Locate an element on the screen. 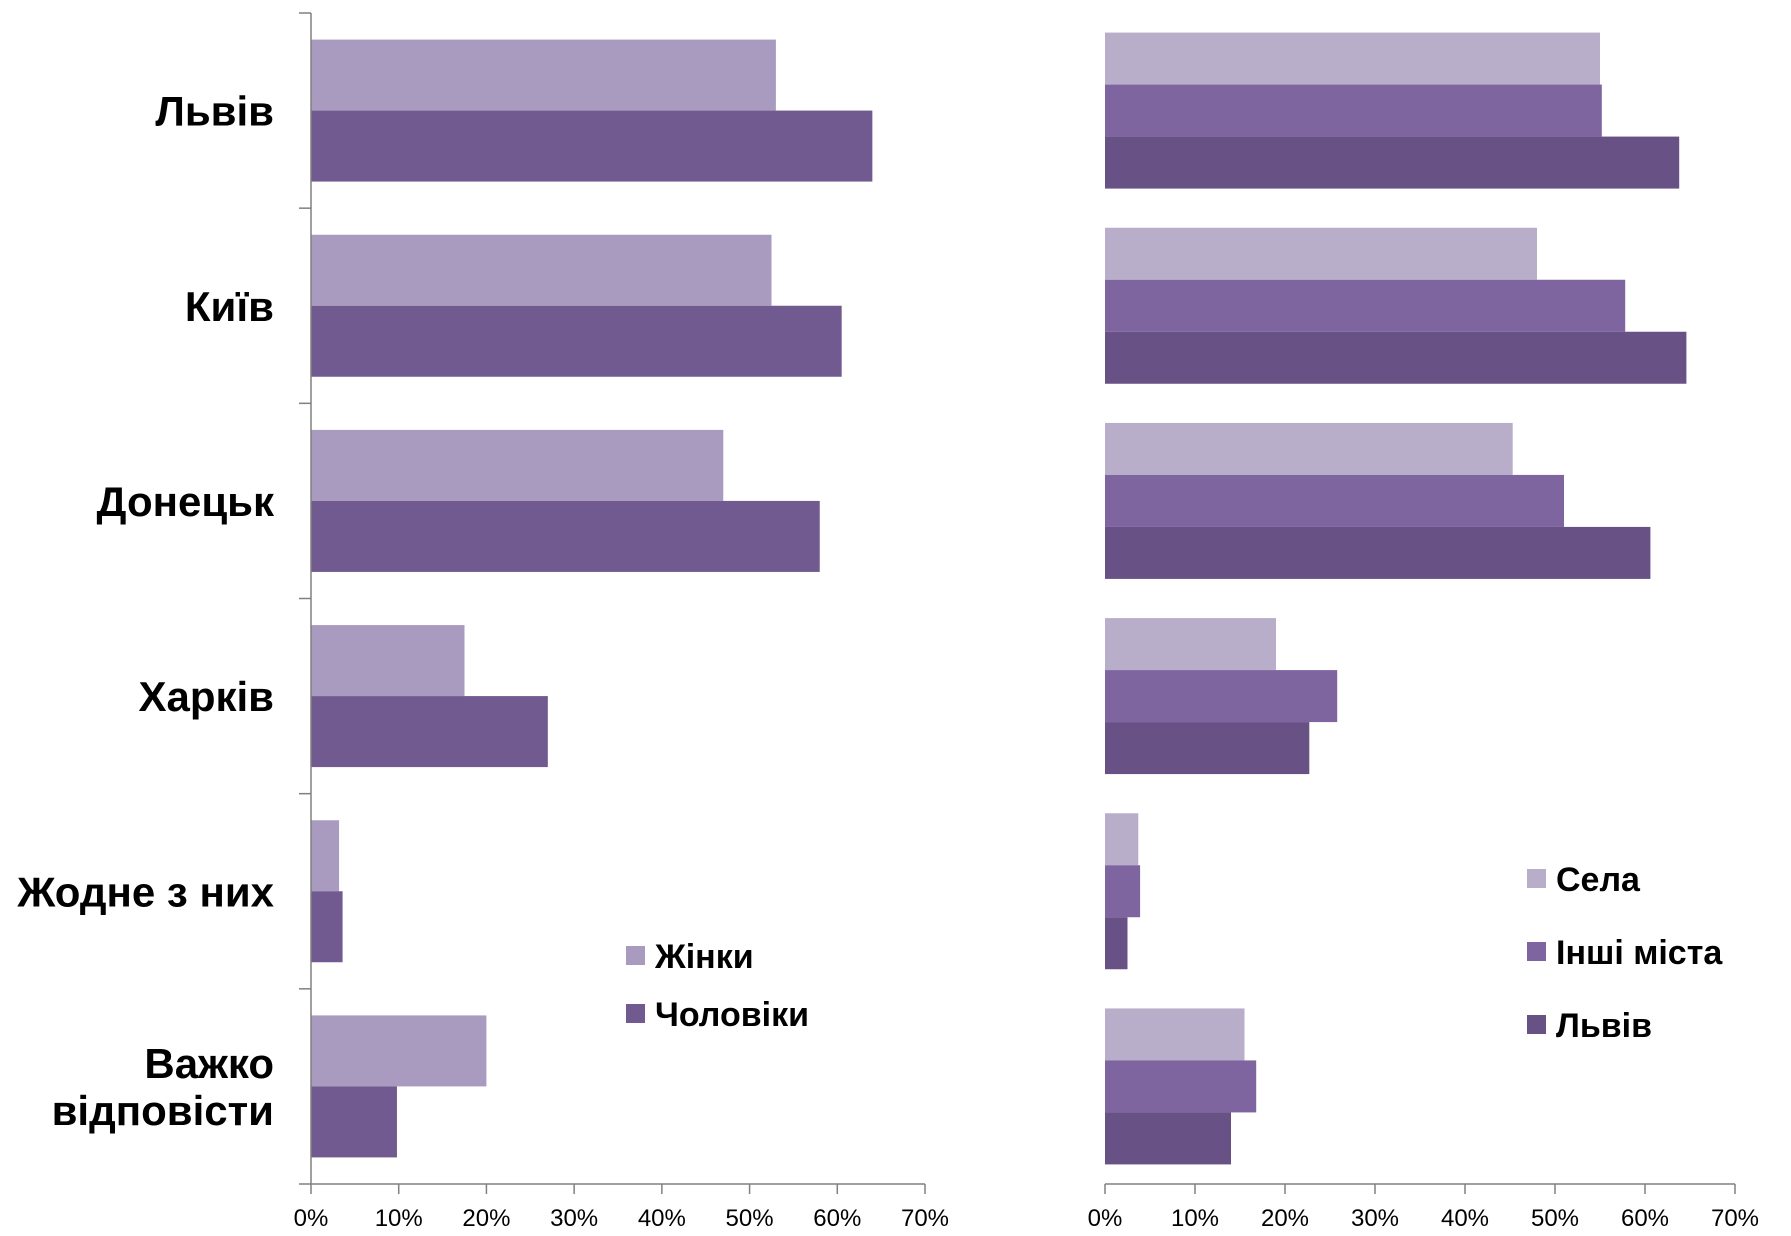 This screenshot has height=1236, width=1791. bar-інші-міста-донецьк is located at coordinates (1334, 500).